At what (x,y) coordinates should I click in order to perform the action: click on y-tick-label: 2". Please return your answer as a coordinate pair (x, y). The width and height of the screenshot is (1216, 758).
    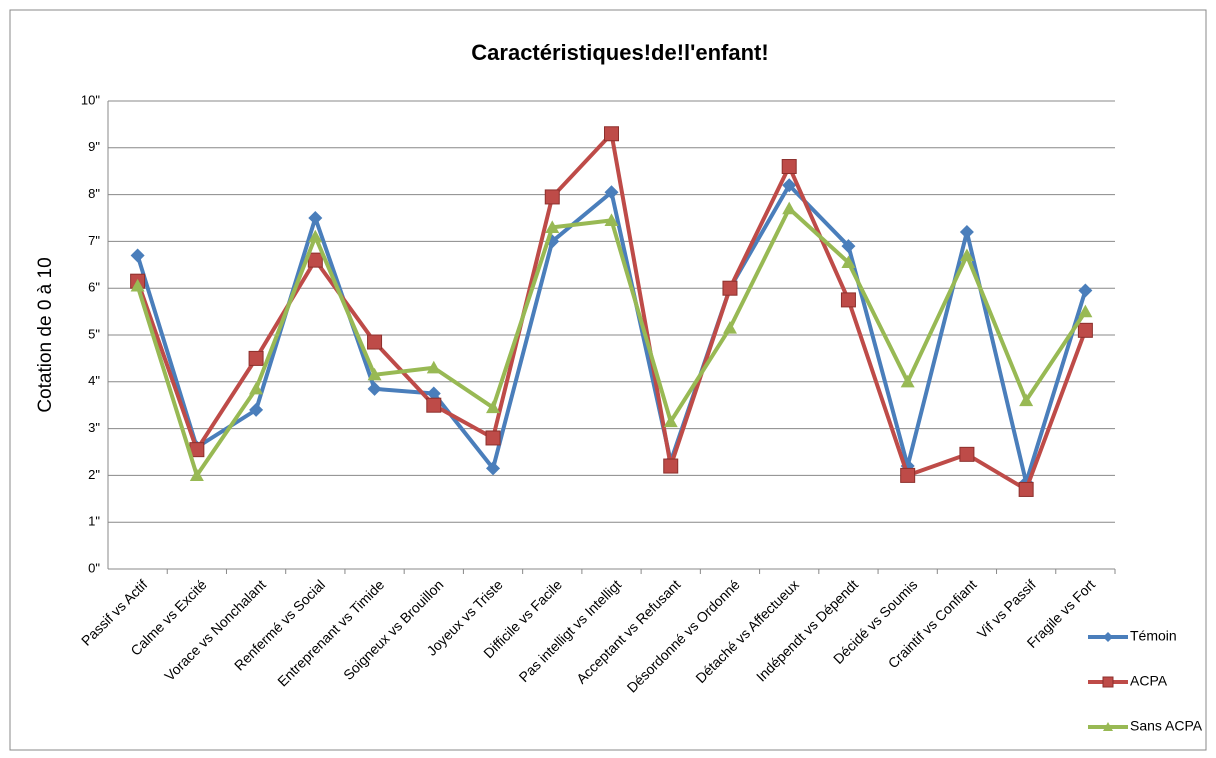
    Looking at the image, I should click on (94, 474).